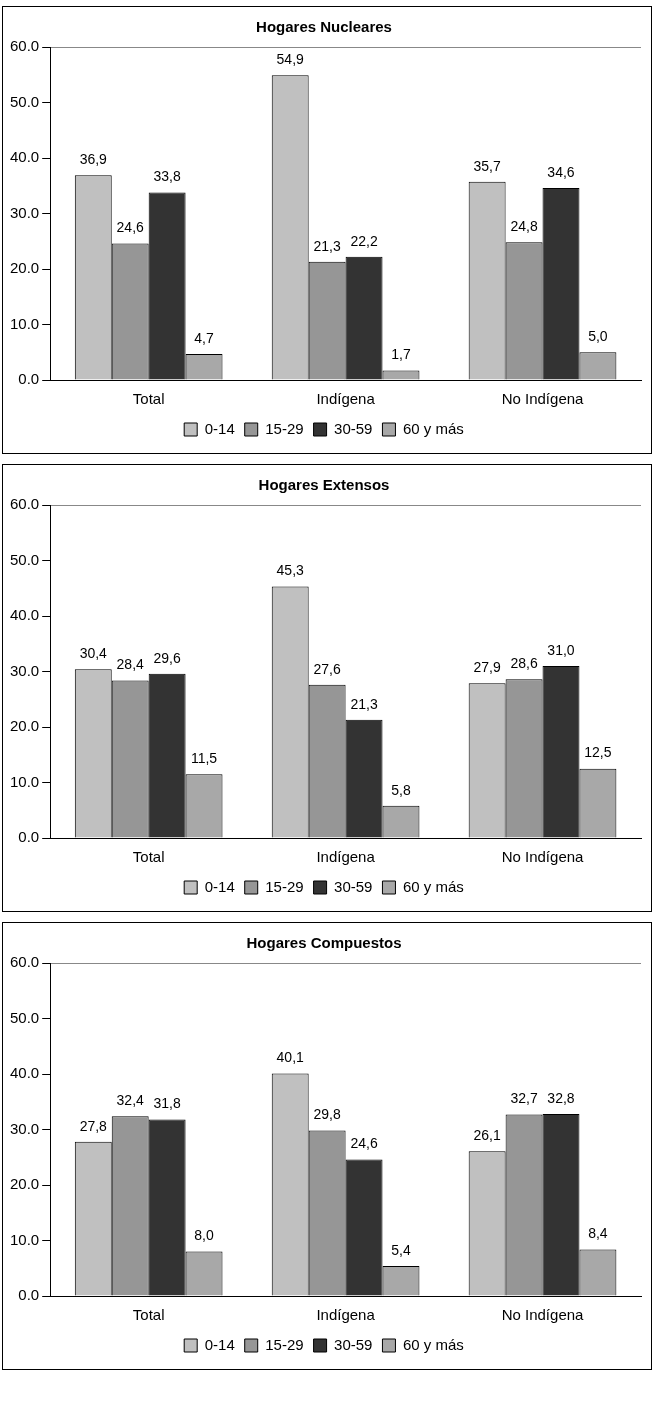 The width and height of the screenshot is (657, 1403). What do you see at coordinates (487, 1135) in the screenshot?
I see `data-label: 26,1` at bounding box center [487, 1135].